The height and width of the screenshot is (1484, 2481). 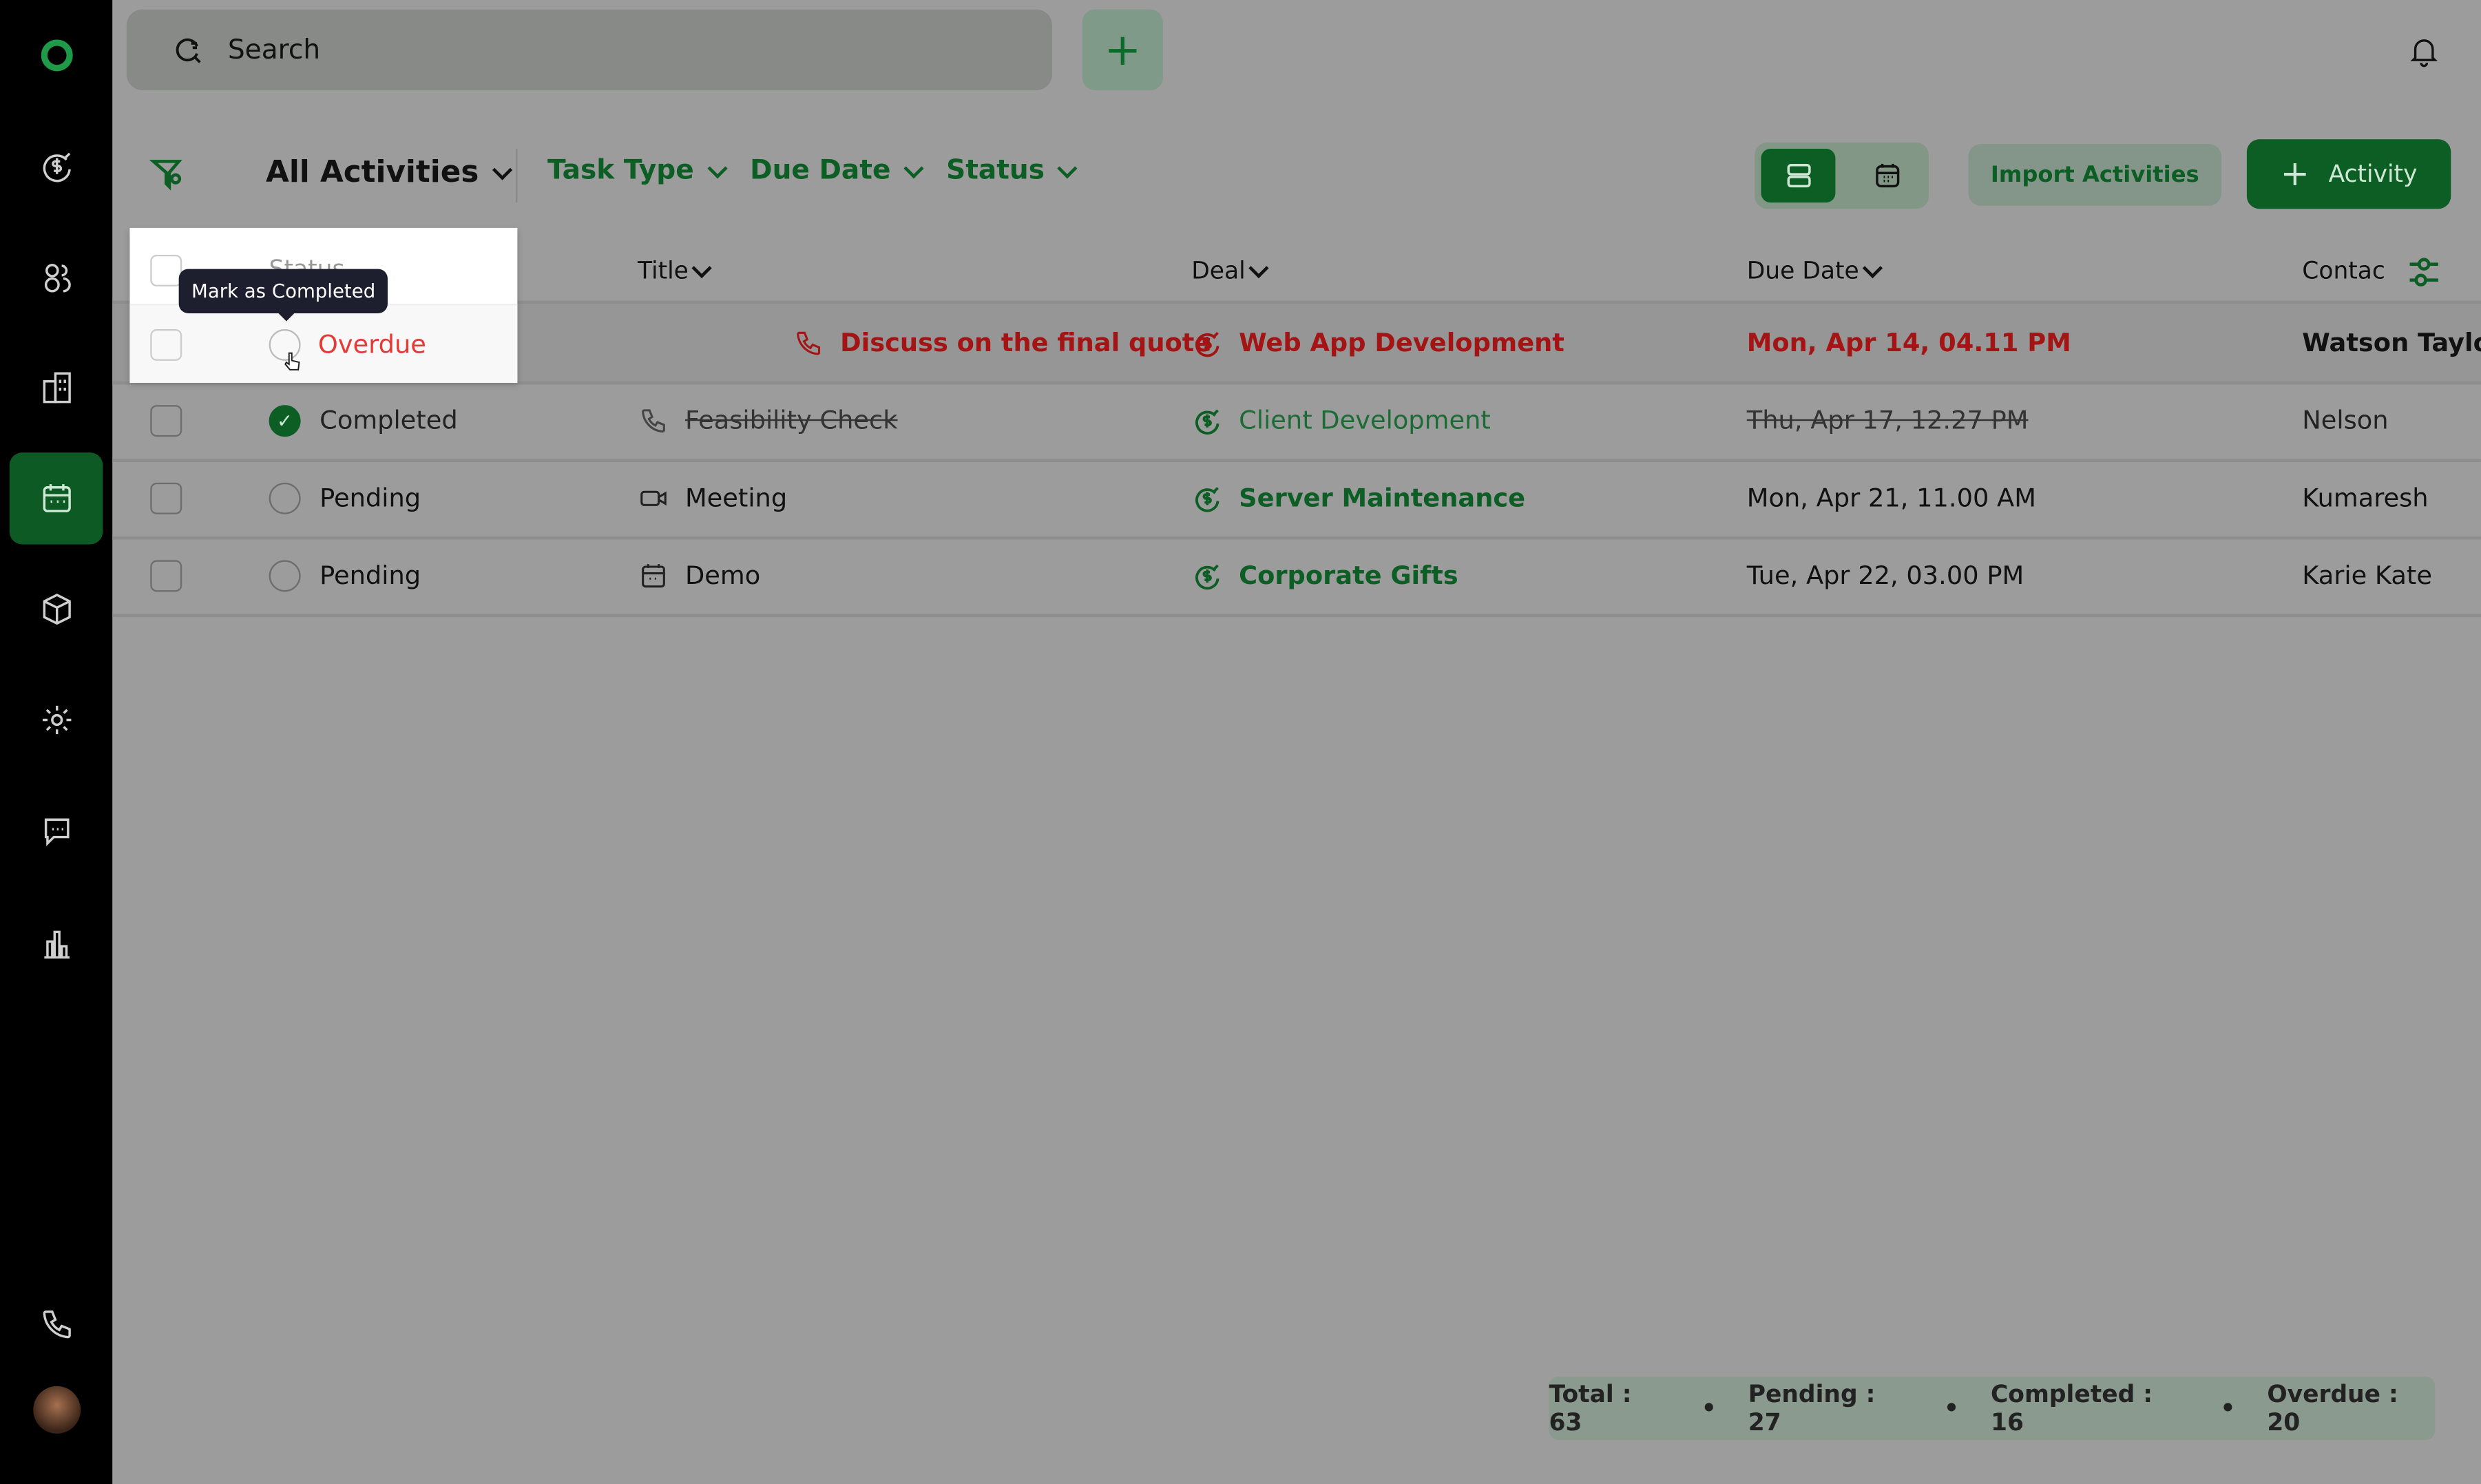 I want to click on activity-title: Discuss on the final quote, so click(x=1026, y=343).